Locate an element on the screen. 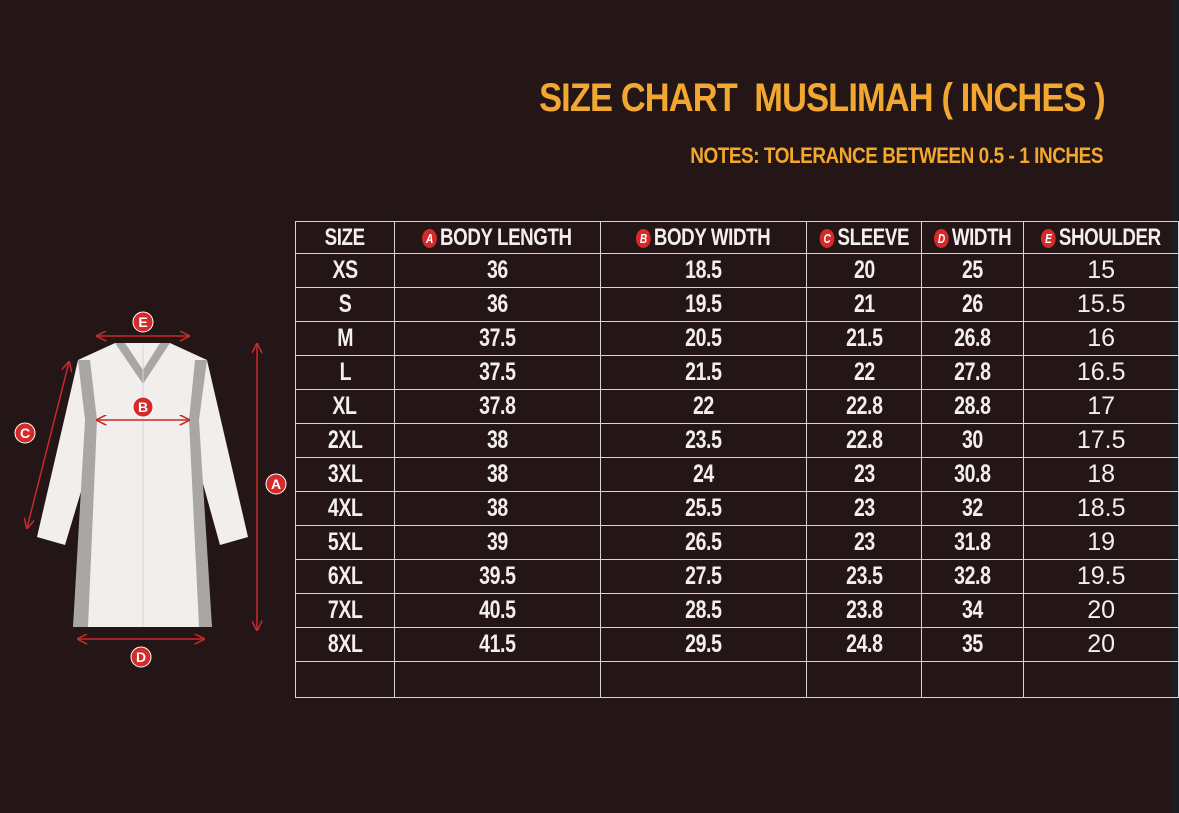 The image size is (1179, 813). table-cell: M is located at coordinates (345, 338).